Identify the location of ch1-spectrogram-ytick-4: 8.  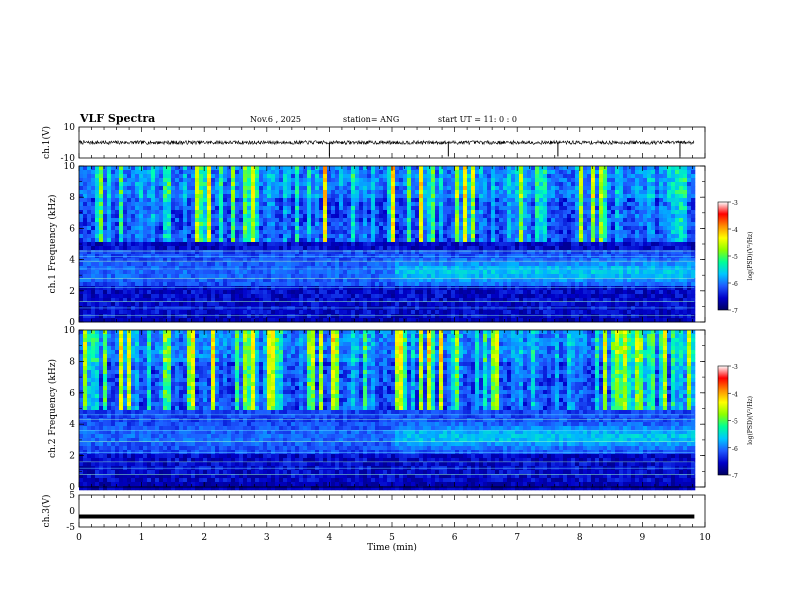
(72, 198).